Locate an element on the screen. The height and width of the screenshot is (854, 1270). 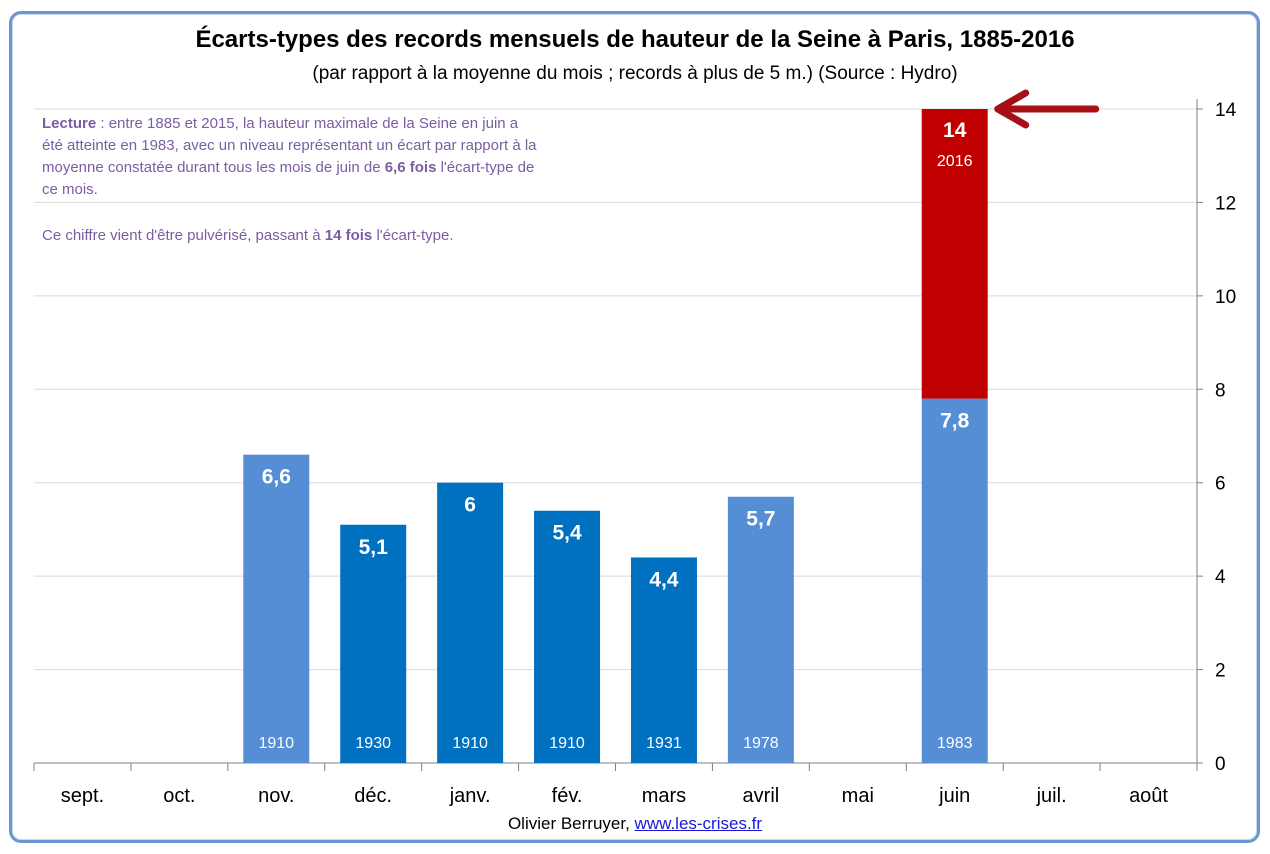
footer-link: www.les-crises.fr is located at coordinates (698, 823).